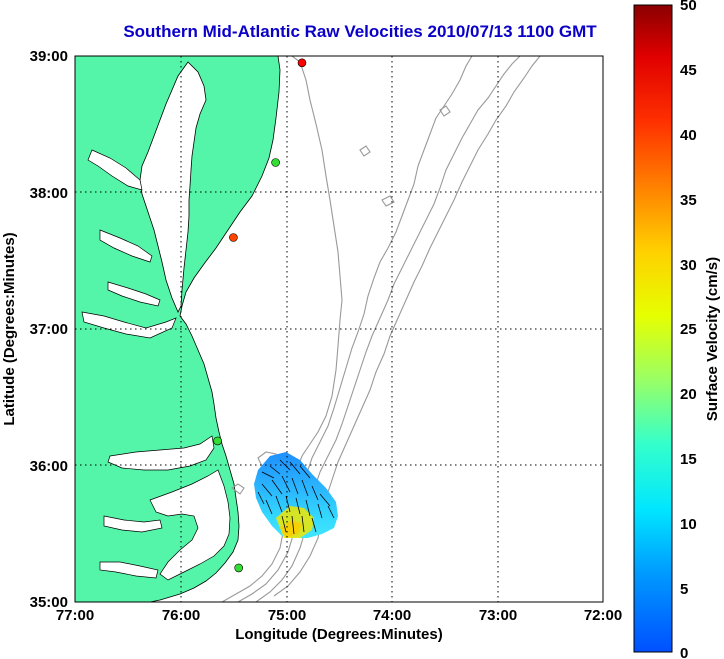 This screenshot has width=724, height=659. What do you see at coordinates (49, 56) in the screenshot?
I see `y-tick: 39:00` at bounding box center [49, 56].